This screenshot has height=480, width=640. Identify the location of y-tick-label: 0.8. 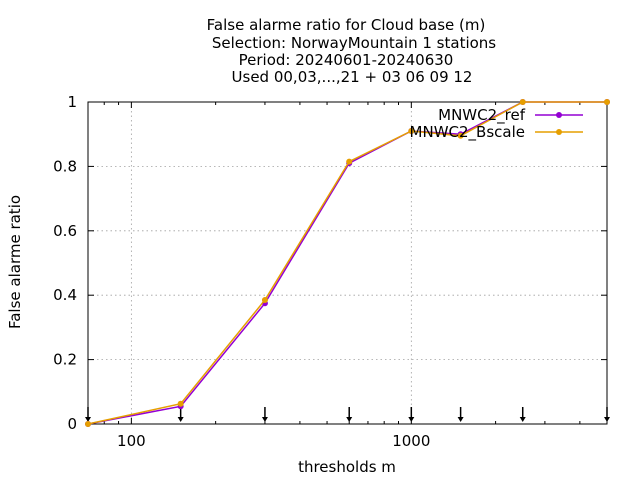
(65, 166).